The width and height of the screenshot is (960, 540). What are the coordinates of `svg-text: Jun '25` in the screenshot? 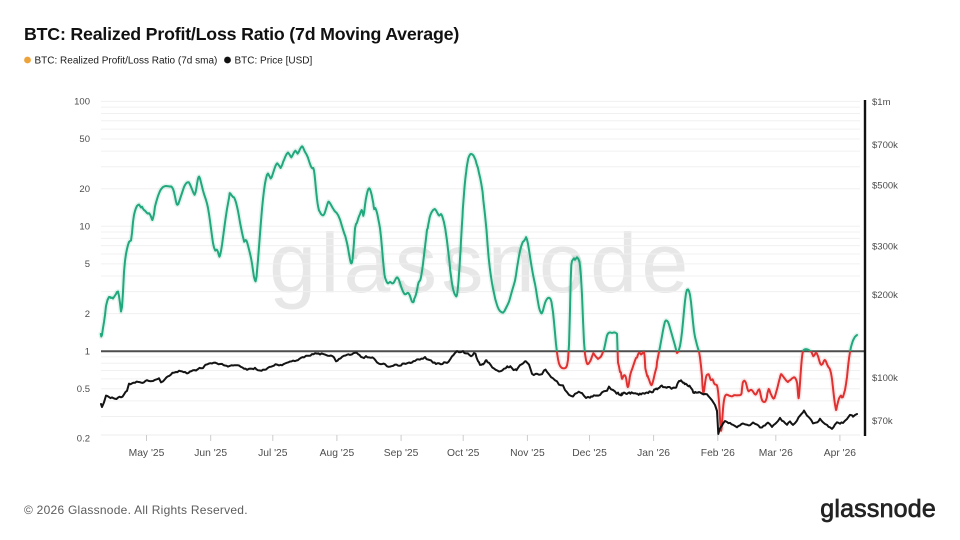 It's located at (210, 453).